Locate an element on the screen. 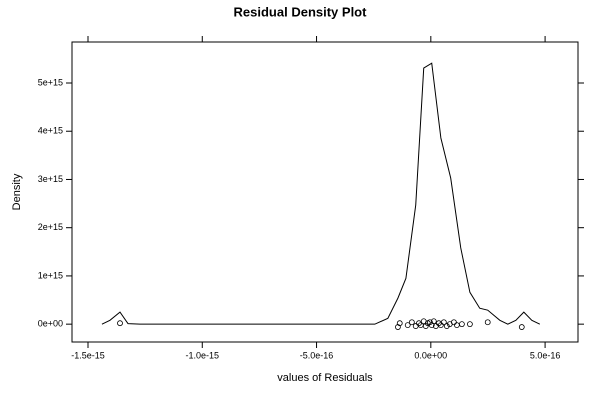 The height and width of the screenshot is (400, 599). x-tick-label: -1.5e-15 is located at coordinates (88, 355).